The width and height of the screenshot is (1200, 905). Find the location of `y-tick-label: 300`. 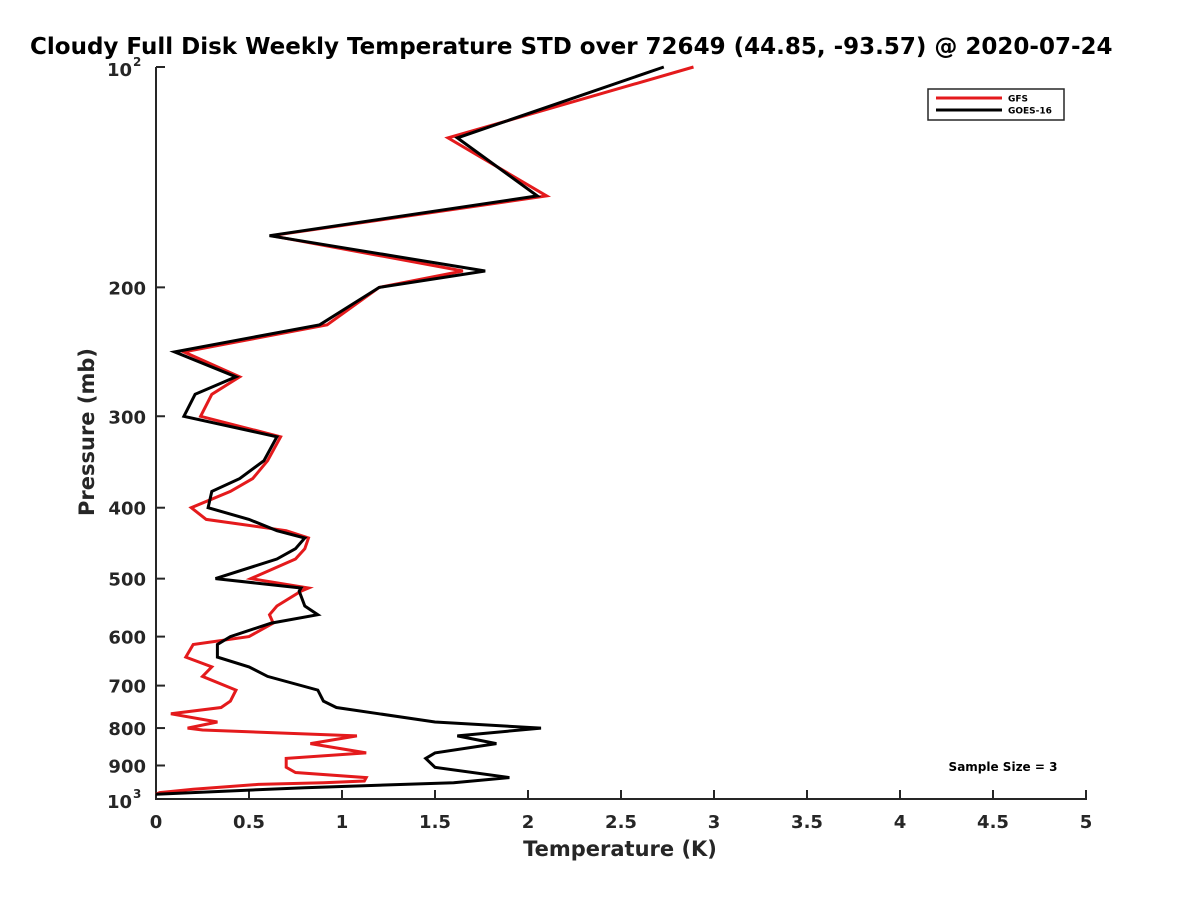

y-tick-label: 300 is located at coordinates (127, 417).